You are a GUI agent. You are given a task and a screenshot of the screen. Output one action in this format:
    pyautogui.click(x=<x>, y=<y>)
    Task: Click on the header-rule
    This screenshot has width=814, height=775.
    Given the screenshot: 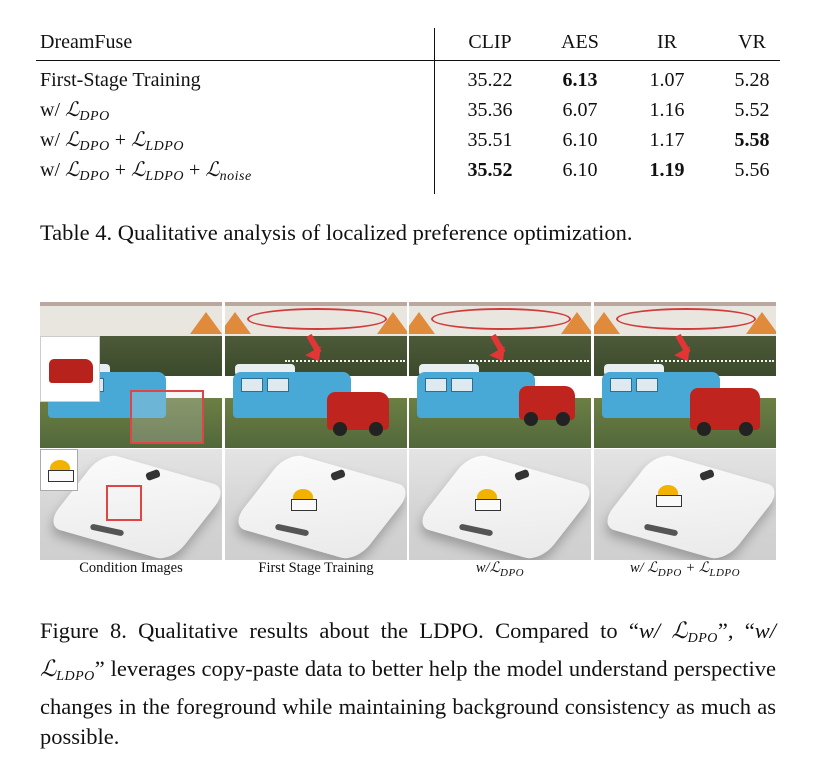 What is the action you would take?
    pyautogui.click(x=408, y=60)
    